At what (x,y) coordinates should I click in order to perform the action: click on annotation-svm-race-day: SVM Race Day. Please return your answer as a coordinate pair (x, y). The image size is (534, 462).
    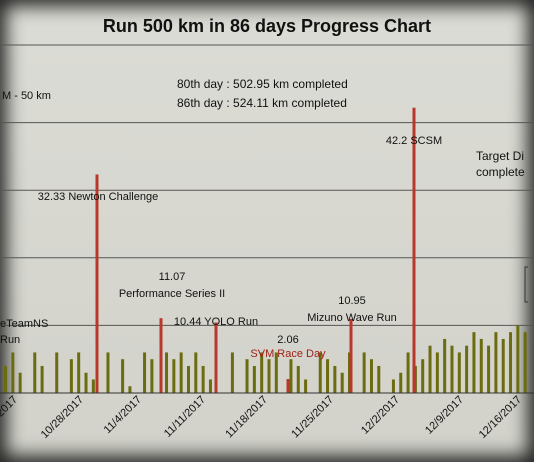
    Looking at the image, I should click on (288, 354).